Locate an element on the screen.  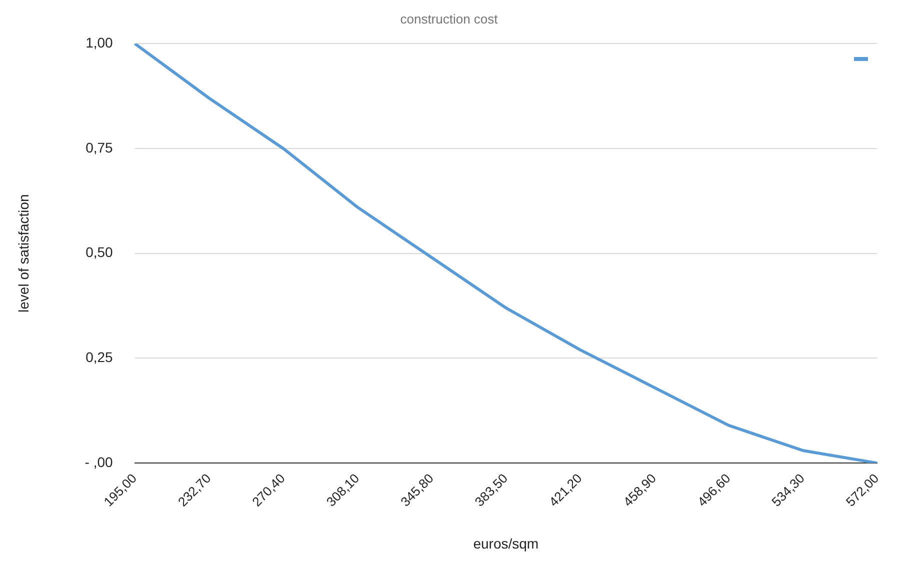
y-tick-label: 0,25 is located at coordinates (100, 357).